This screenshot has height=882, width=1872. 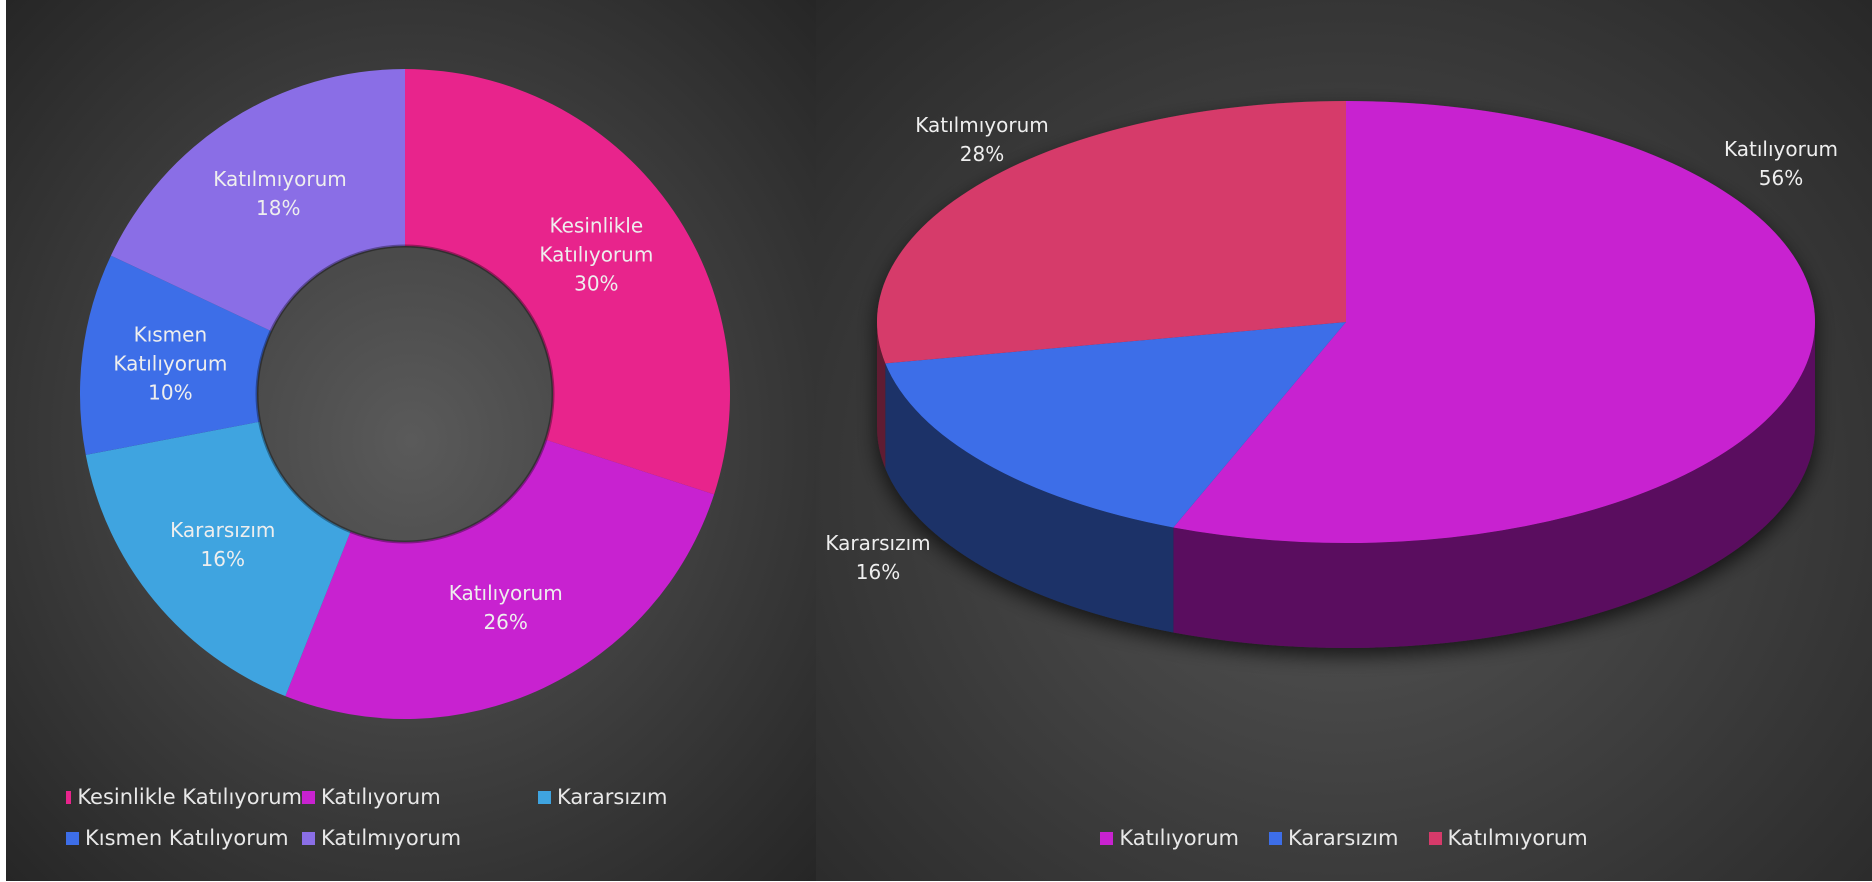 What do you see at coordinates (506, 608) in the screenshot?
I see `data-label: Katılıyorum 26%` at bounding box center [506, 608].